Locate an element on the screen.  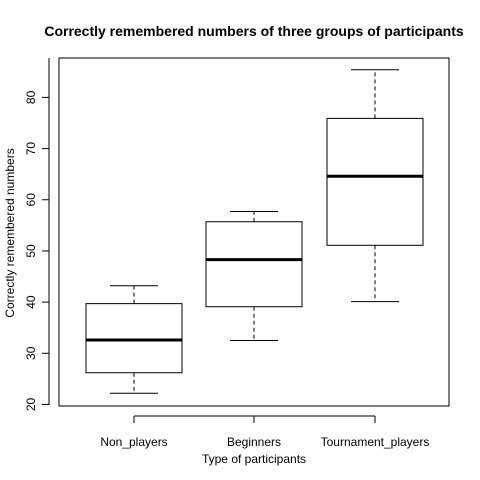
box-non-players is located at coordinates (134, 339).